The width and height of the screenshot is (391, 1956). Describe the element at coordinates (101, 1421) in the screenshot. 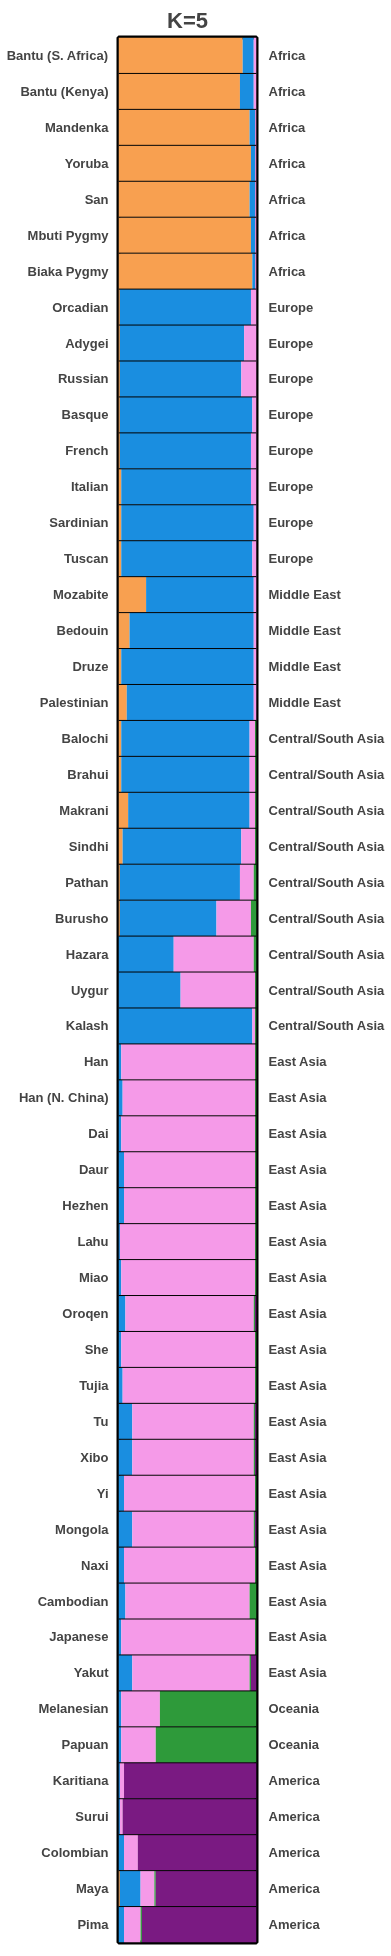

I see `y-tick-label: Tu` at that location.